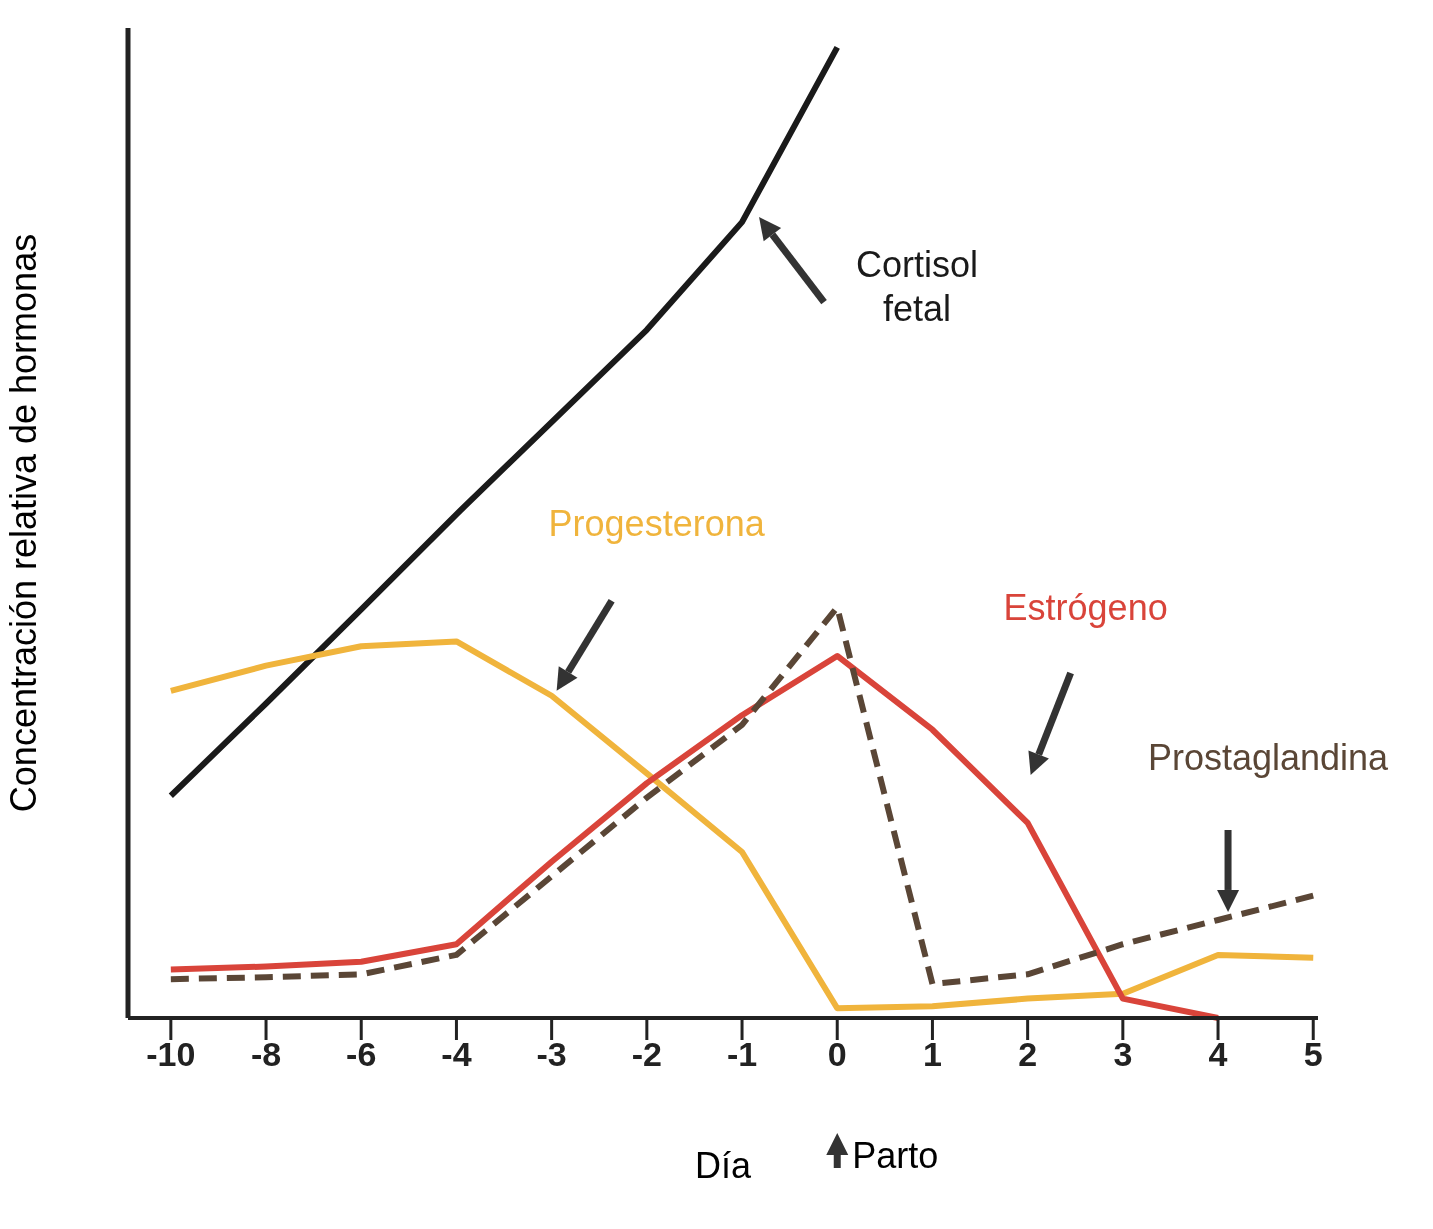 The height and width of the screenshot is (1229, 1433). I want to click on text: Parto, so click(895, 1155).